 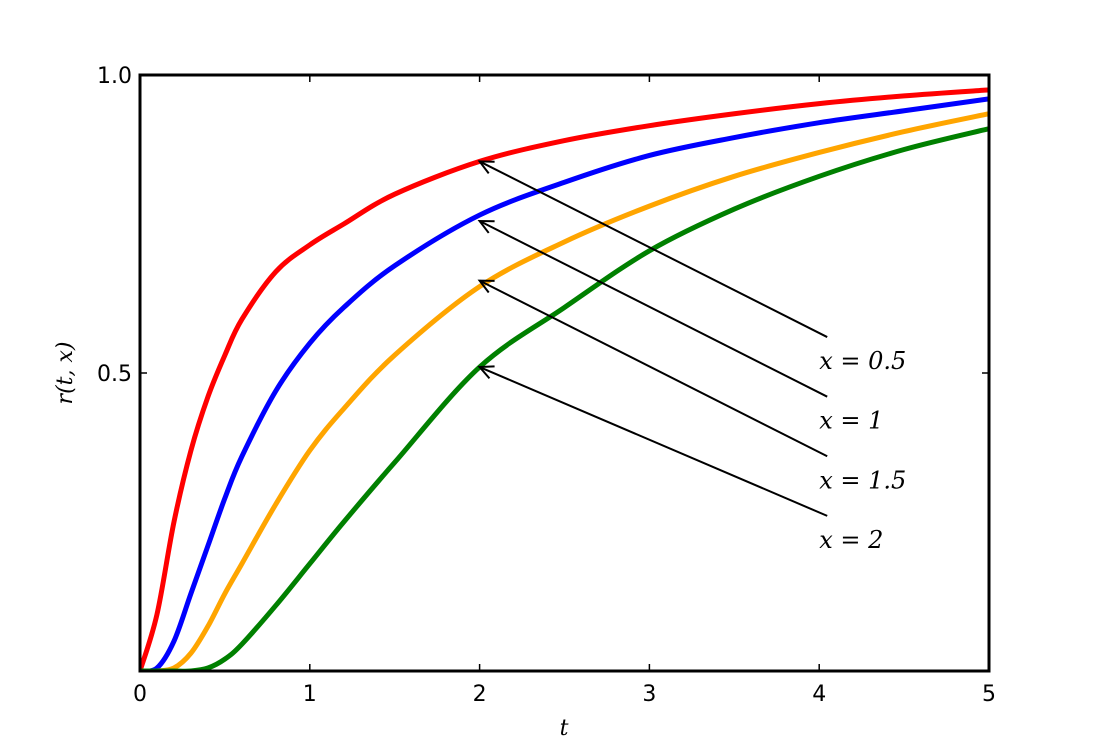 What do you see at coordinates (989, 694) in the screenshot?
I see `x-tick-label: 5` at bounding box center [989, 694].